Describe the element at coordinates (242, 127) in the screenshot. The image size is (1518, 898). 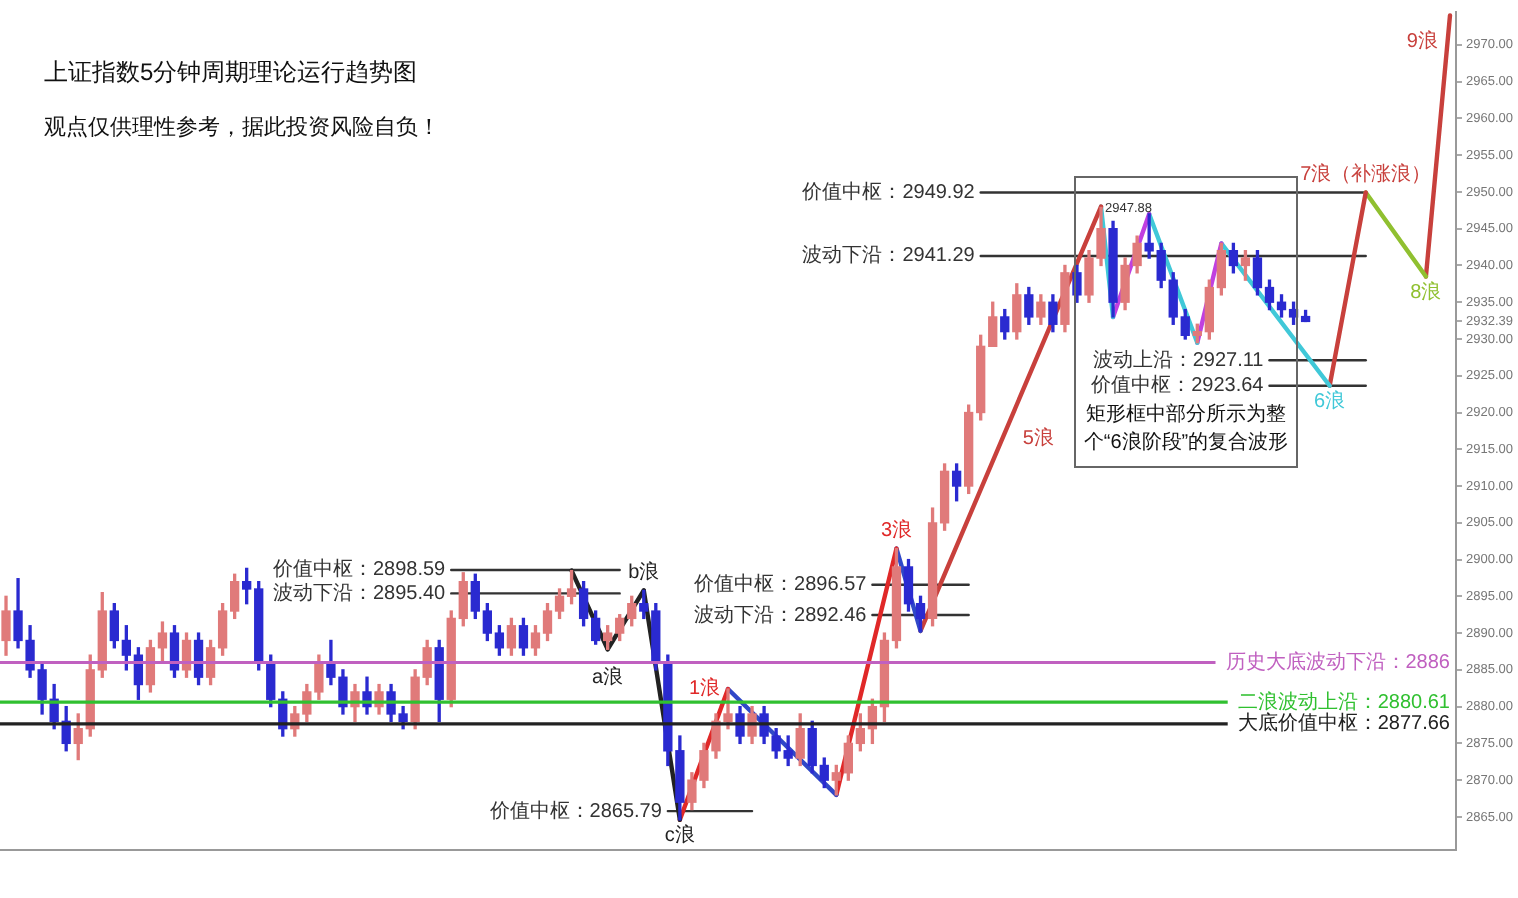
I see `text: 观点仅供理性参考，据此投资风险自负！` at that location.